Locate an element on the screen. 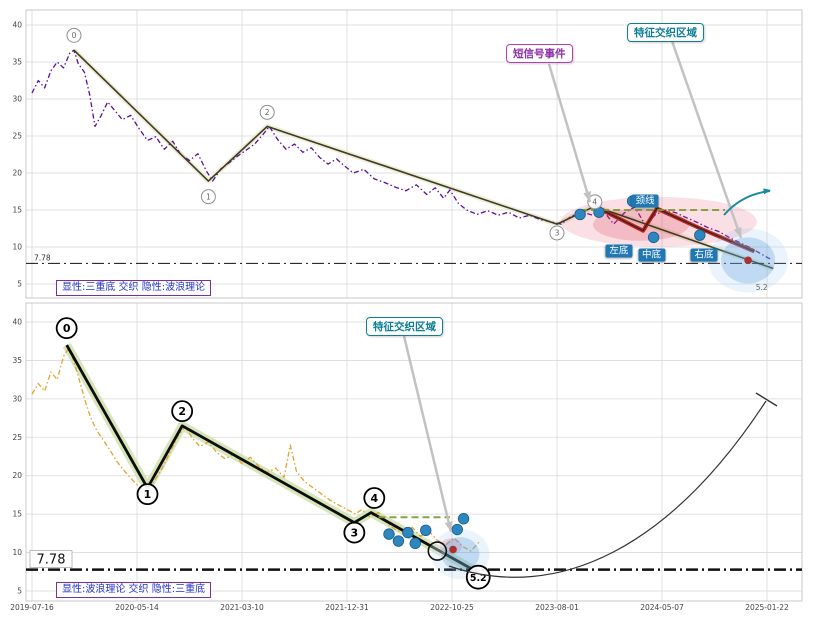 This screenshot has width=813, height=617. chart-text: 2025-01-22 is located at coordinates (767, 607).